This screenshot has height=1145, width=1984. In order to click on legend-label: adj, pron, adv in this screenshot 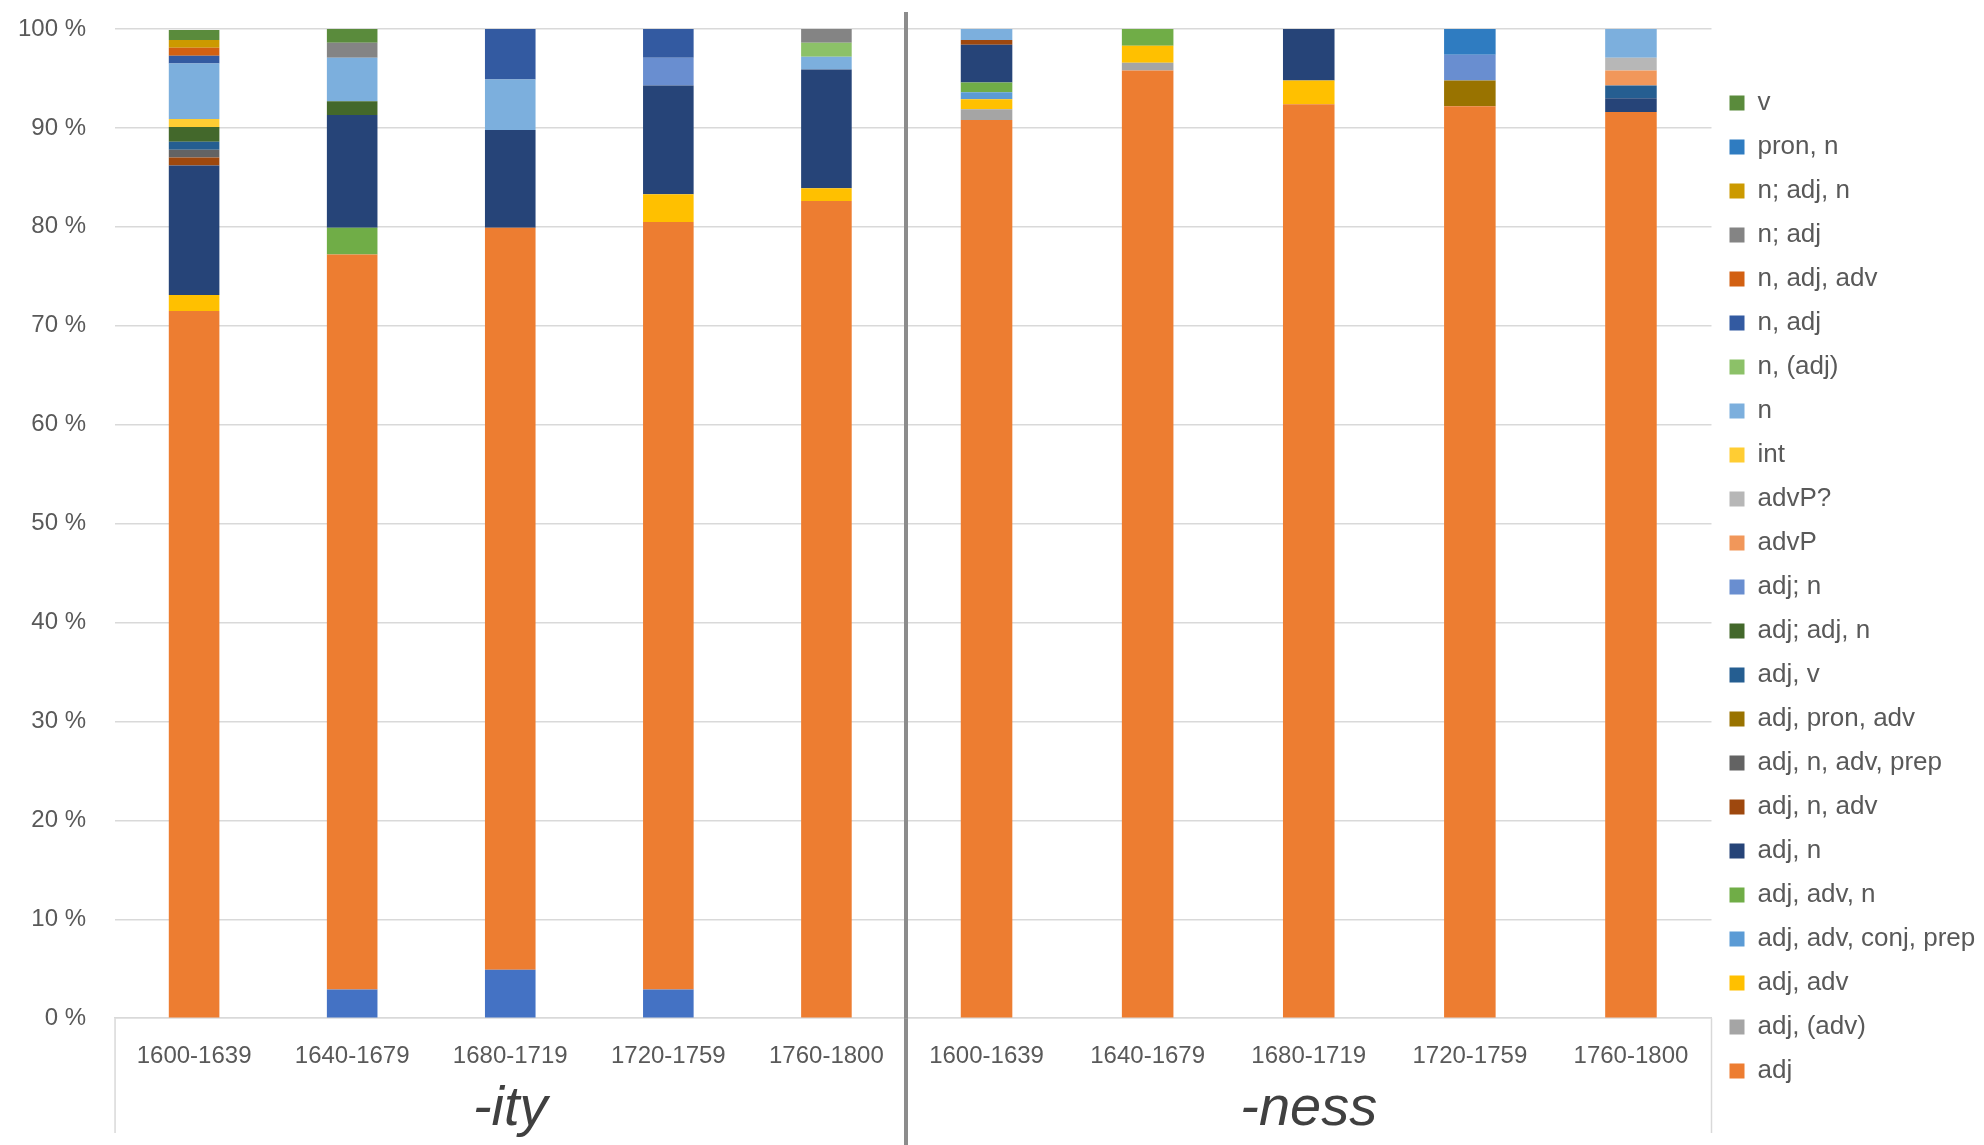, I will do `click(1836, 717)`.